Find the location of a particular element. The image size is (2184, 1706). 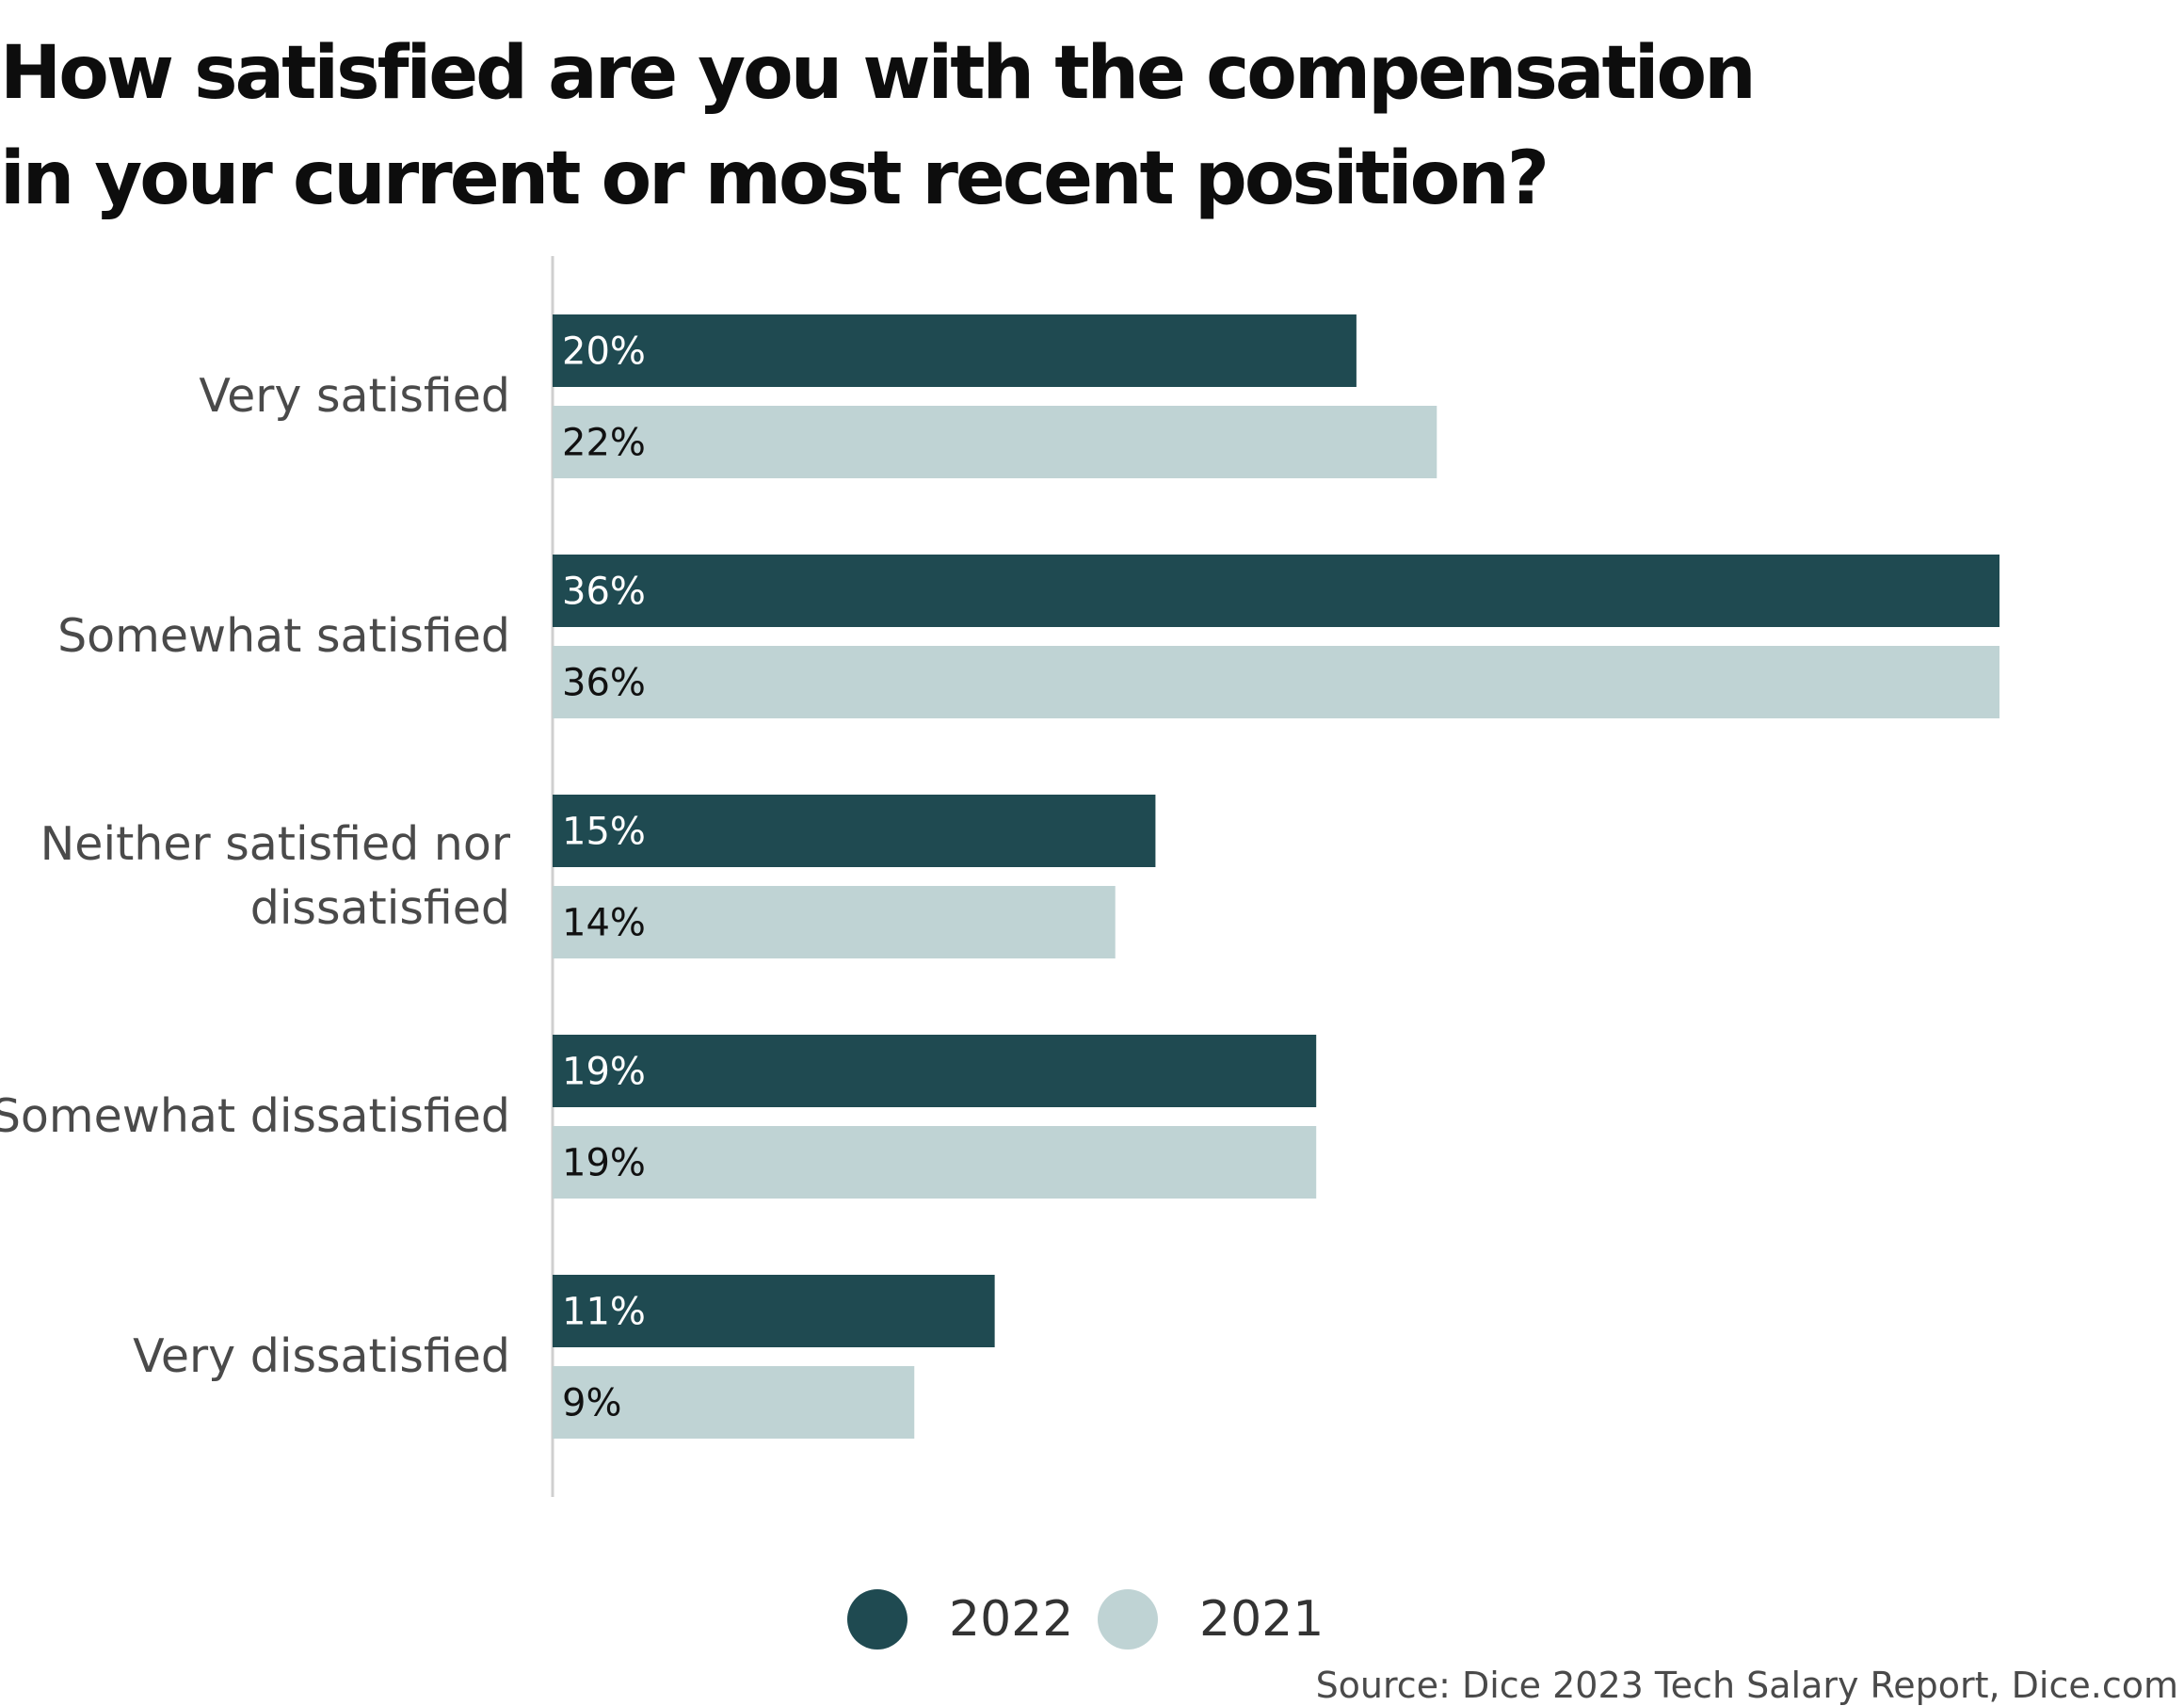

legend: 2022 2021 is located at coordinates (1092, 1619).